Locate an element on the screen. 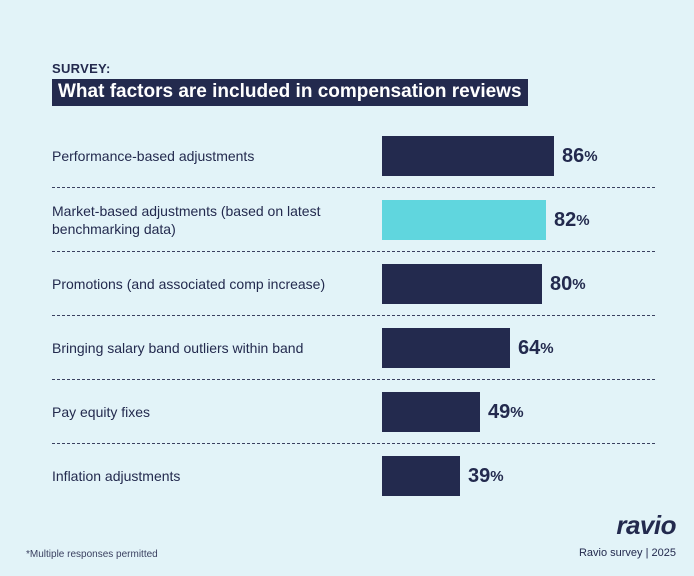  bar-value-label: 82% is located at coordinates (572, 220).